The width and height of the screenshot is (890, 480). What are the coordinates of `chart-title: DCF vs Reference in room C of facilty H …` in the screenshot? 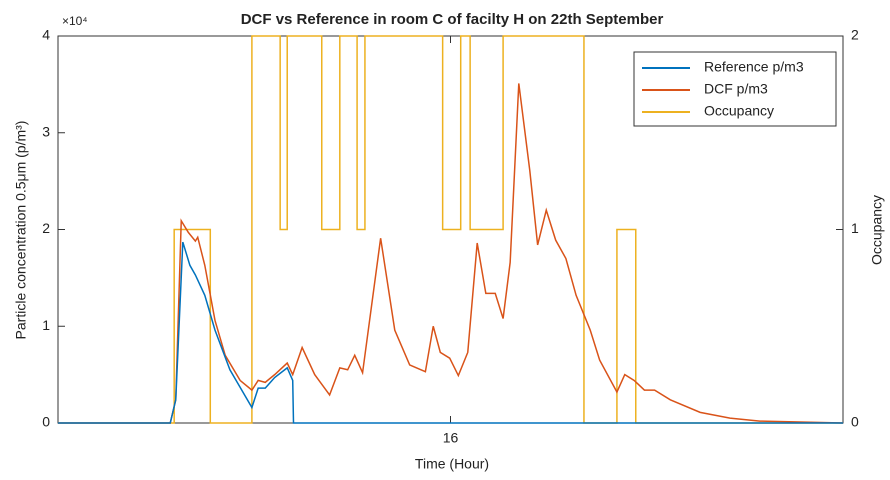 It's located at (452, 19).